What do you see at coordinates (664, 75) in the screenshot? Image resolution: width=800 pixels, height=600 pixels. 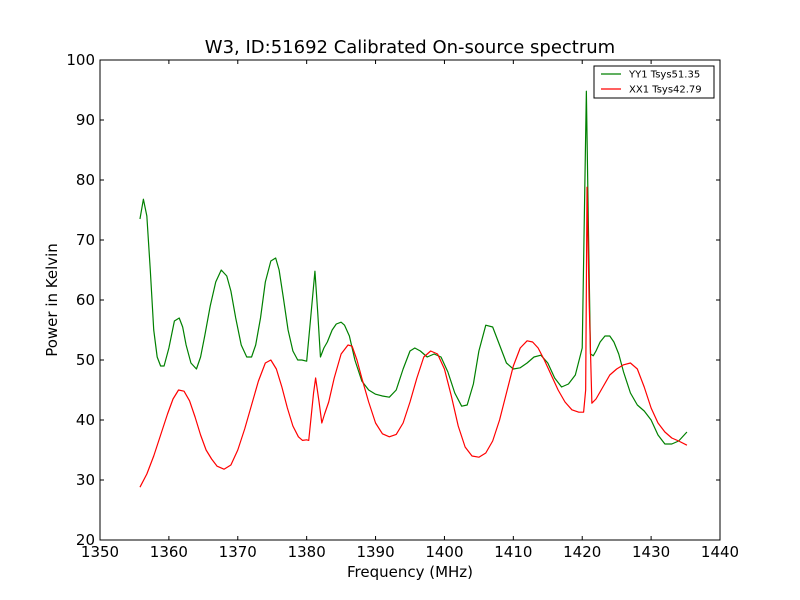 I see `legend-label-yy1: YY1 Tsys51.35` at bounding box center [664, 75].